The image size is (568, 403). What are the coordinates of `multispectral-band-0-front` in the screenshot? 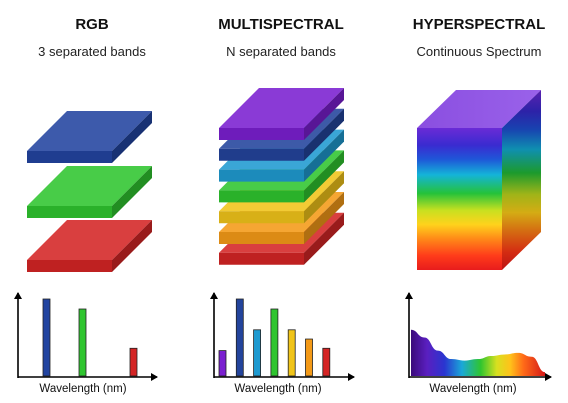 It's located at (261, 134).